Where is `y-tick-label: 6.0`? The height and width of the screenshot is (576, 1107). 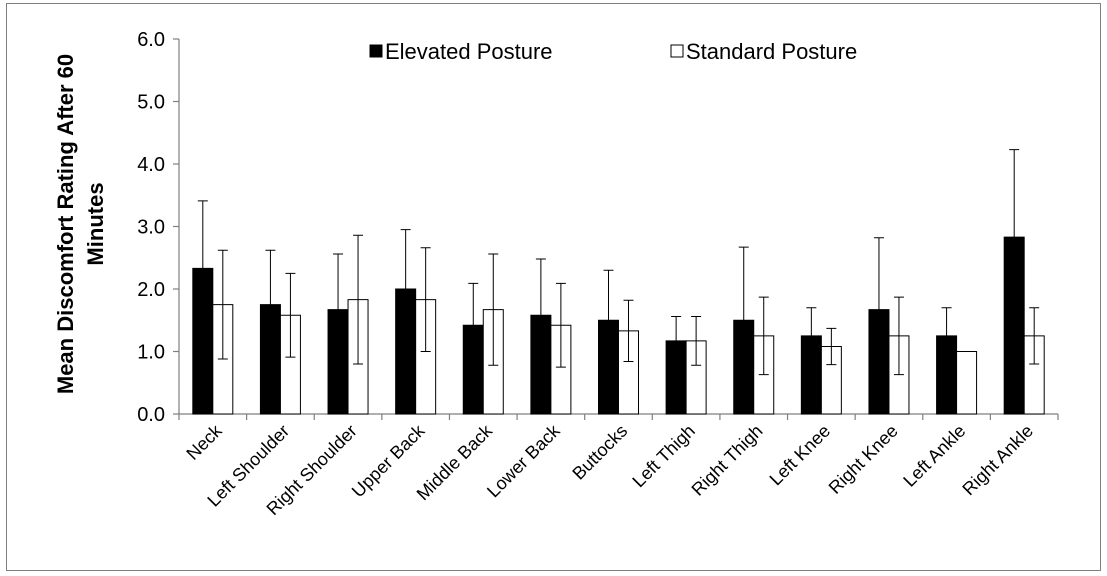 y-tick-label: 6.0 is located at coordinates (151, 40).